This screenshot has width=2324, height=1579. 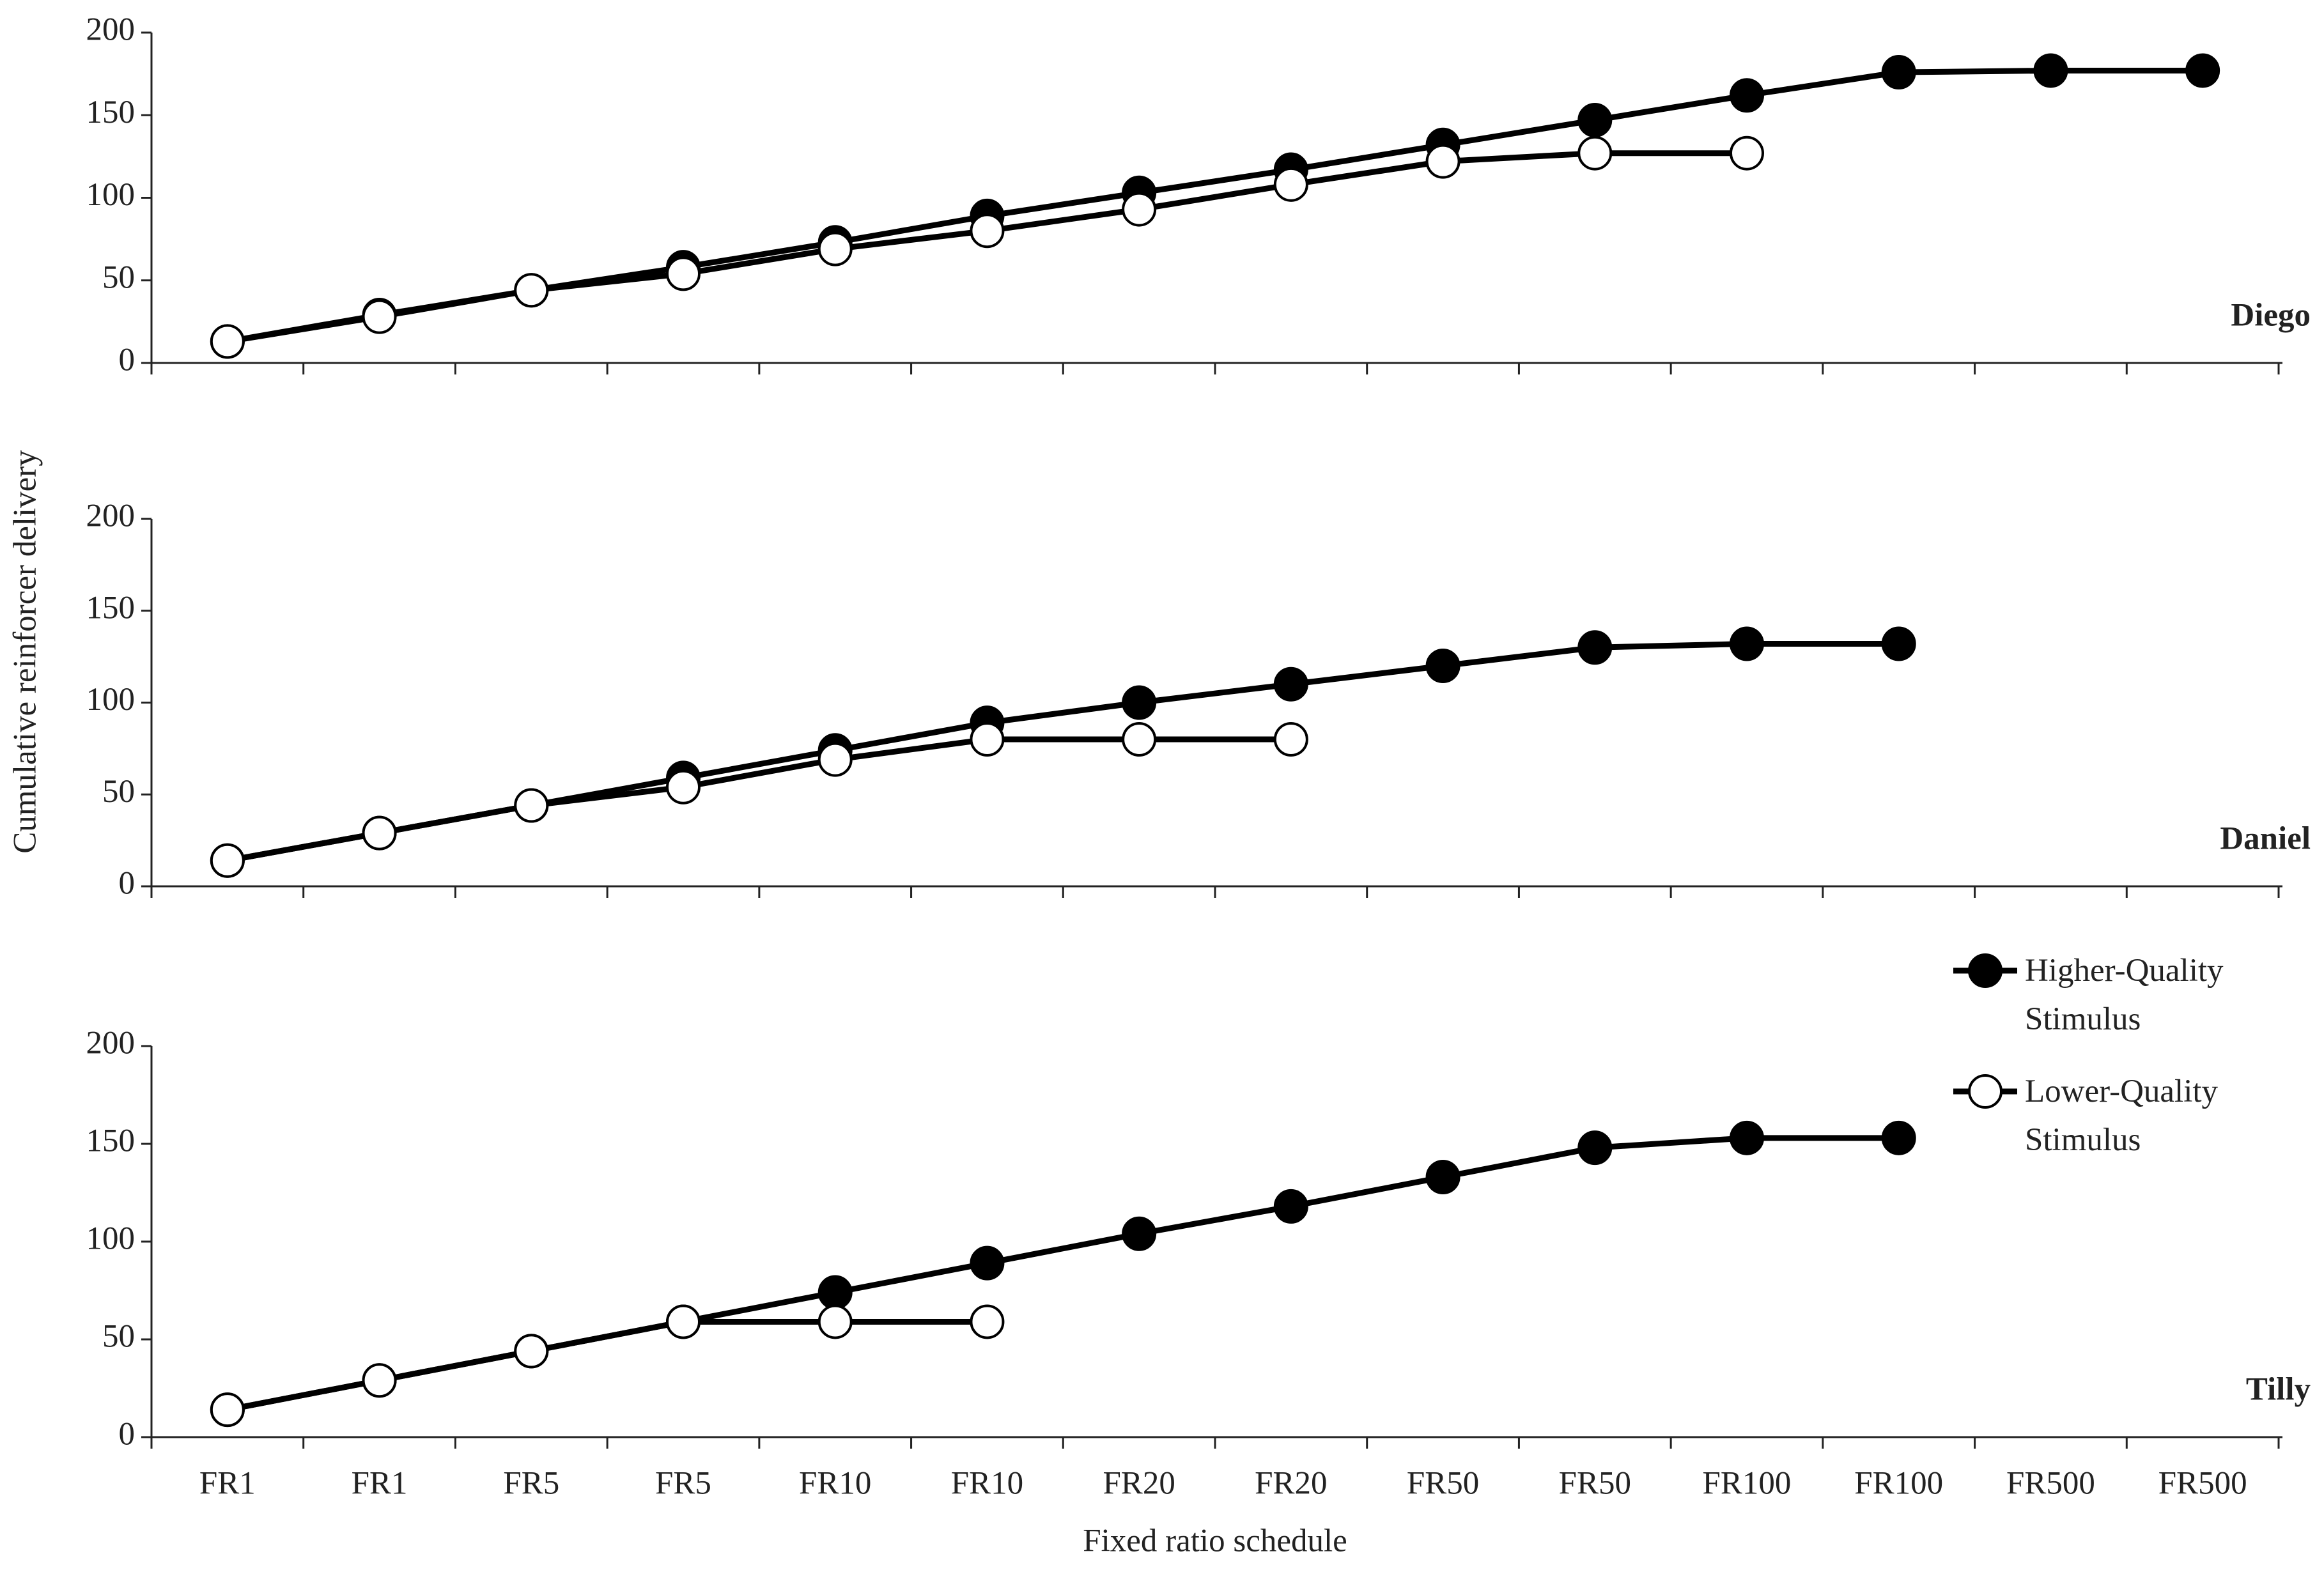 What do you see at coordinates (2265, 839) in the screenshot?
I see `panel-title: Daniel` at bounding box center [2265, 839].